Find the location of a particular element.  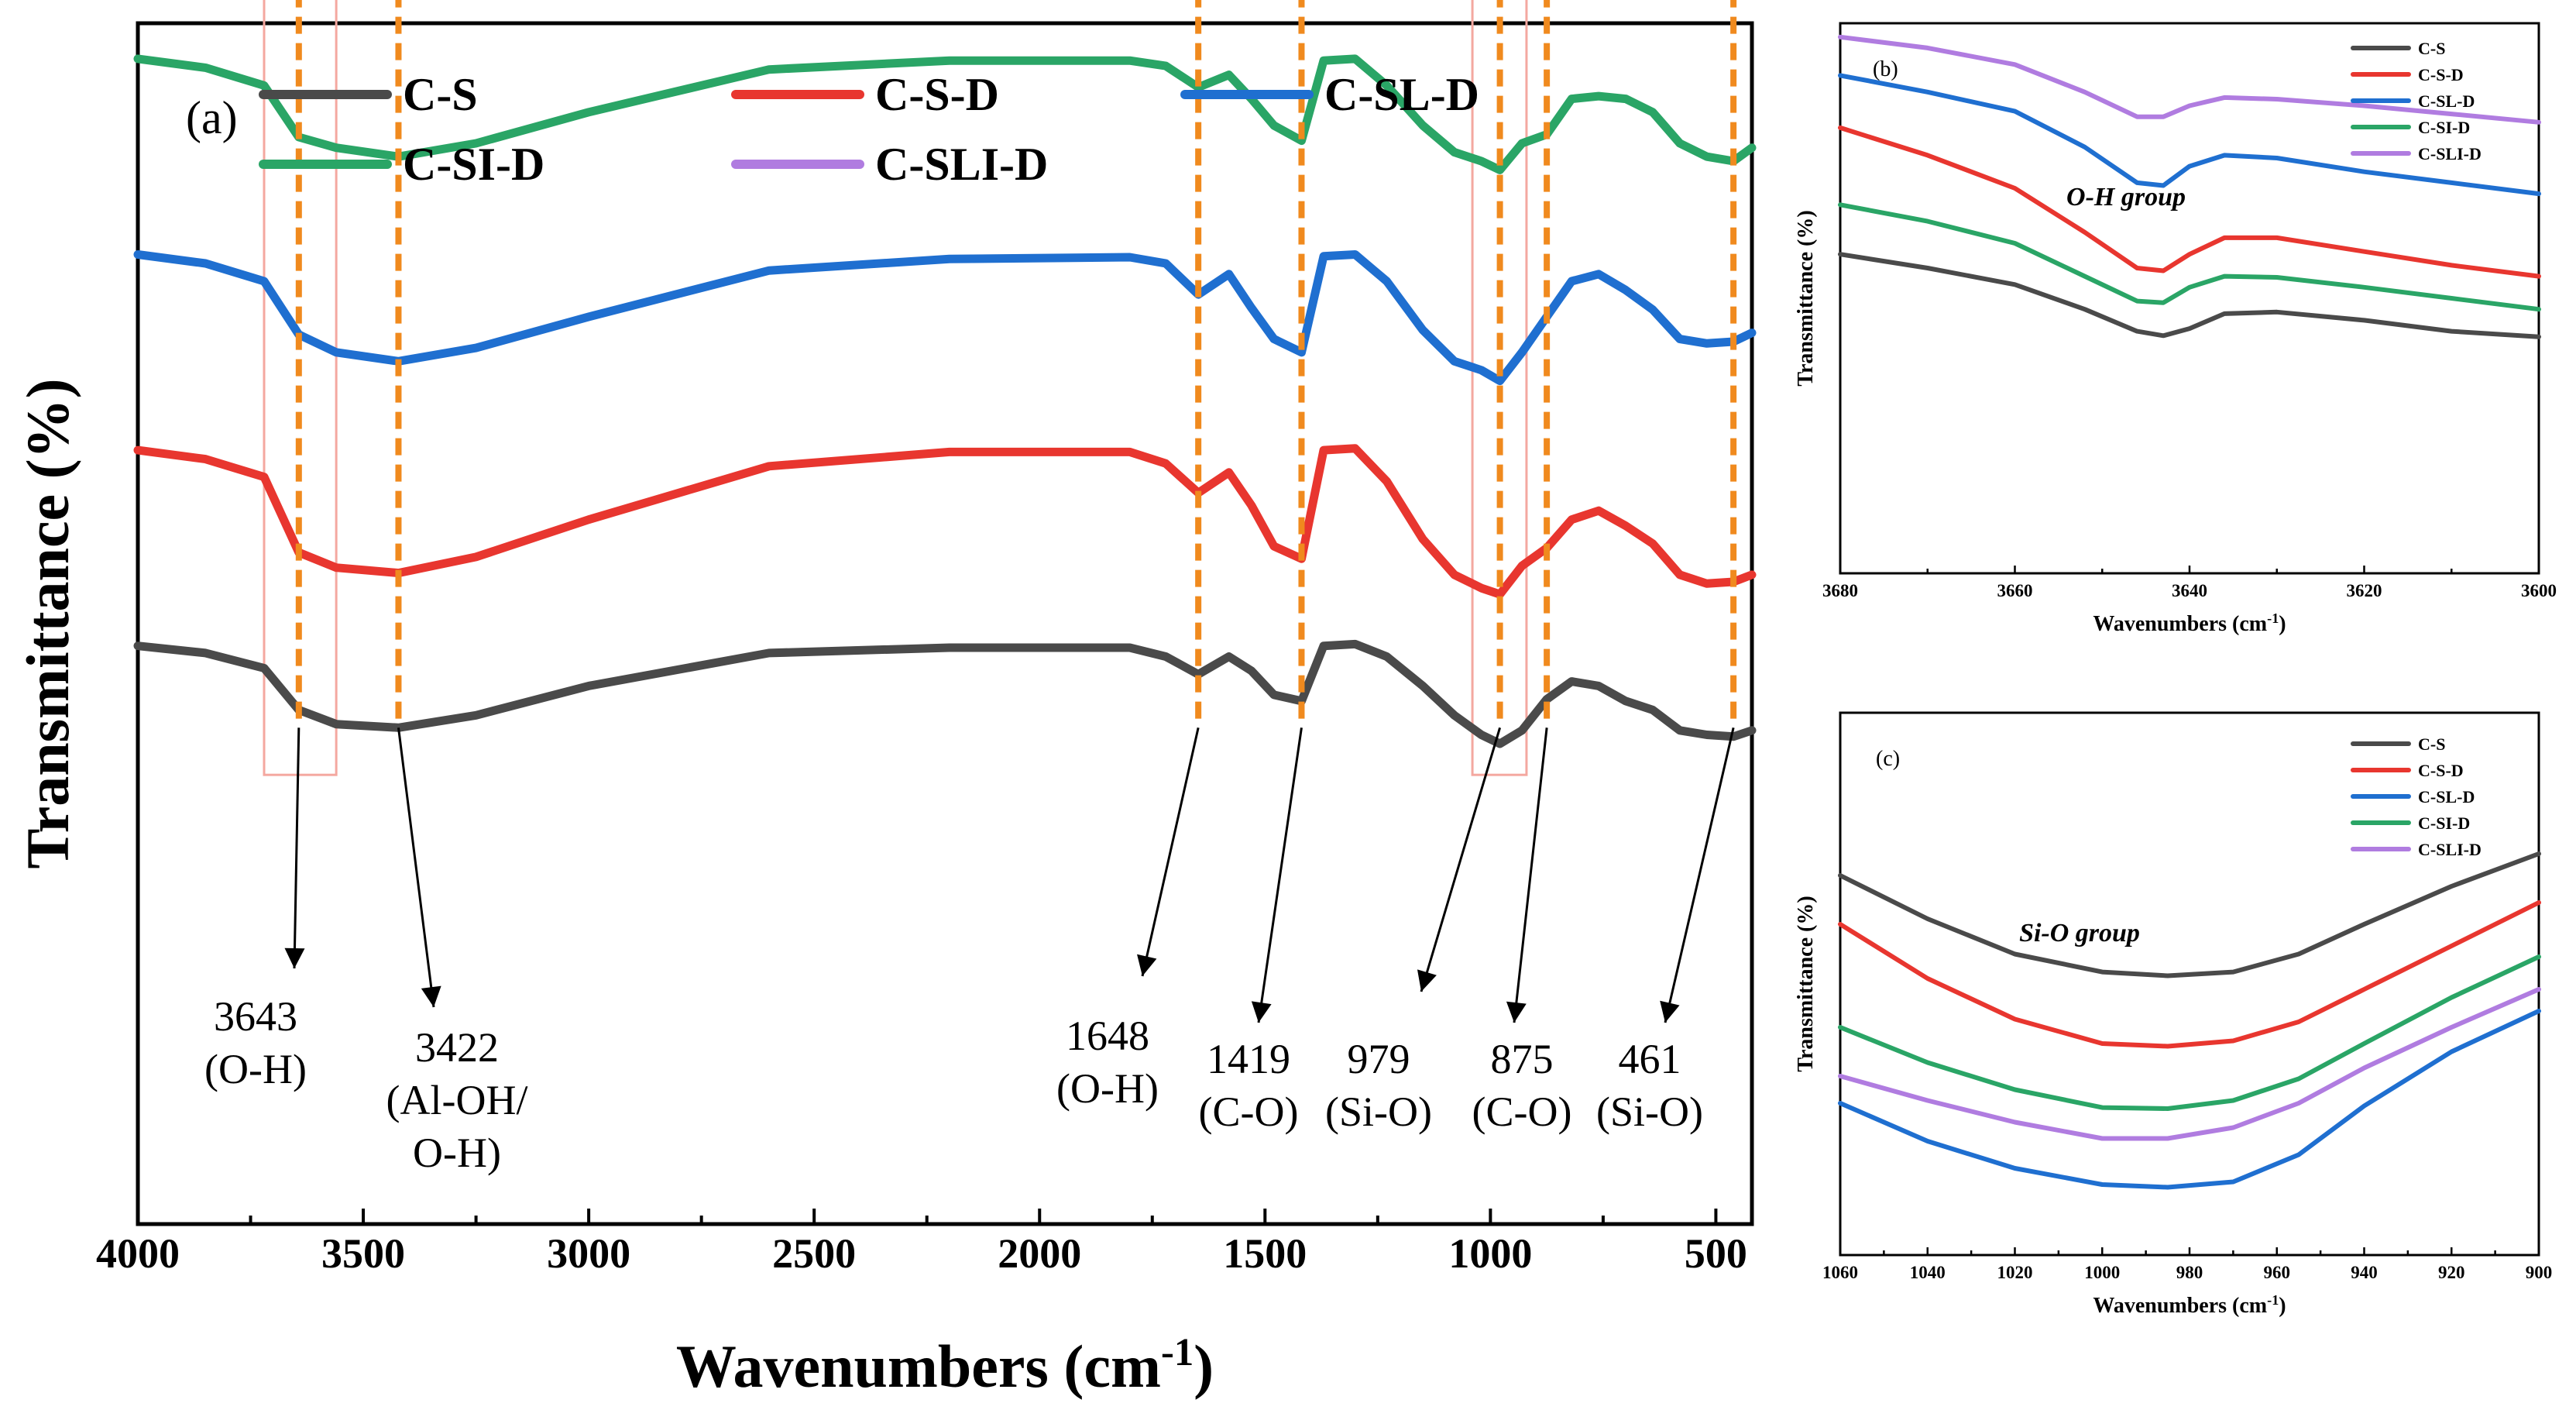

peak-wavenumber-label: 3643 is located at coordinates (255, 1017).